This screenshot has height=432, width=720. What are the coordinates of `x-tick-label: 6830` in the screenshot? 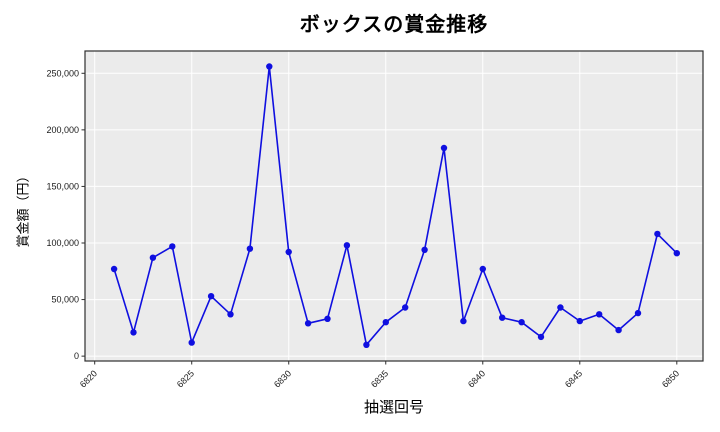 It's located at (282, 378).